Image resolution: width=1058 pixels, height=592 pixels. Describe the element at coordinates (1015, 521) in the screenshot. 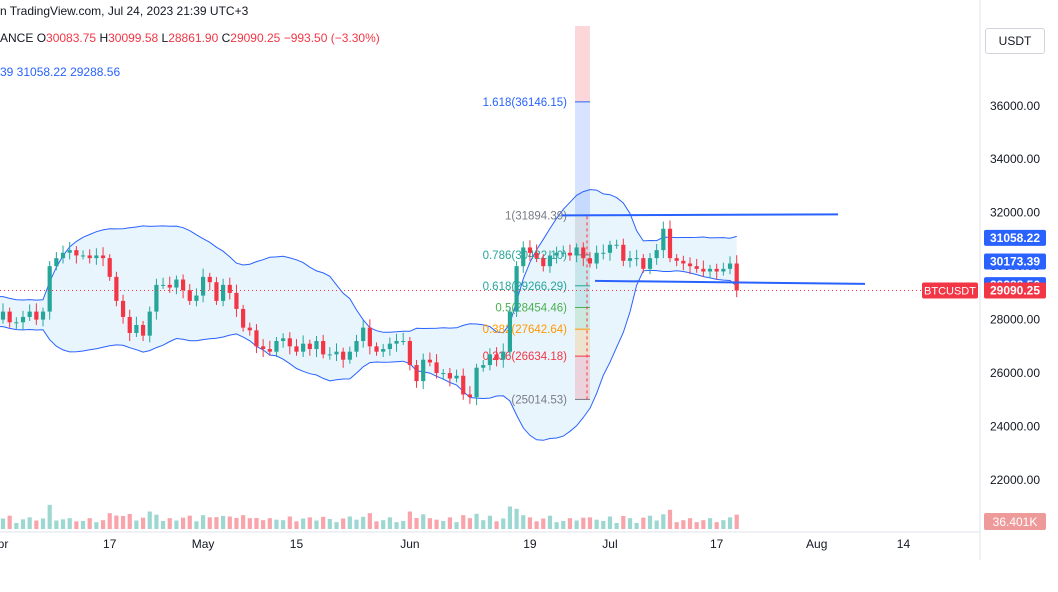

I see `volume-badge-bg` at that location.